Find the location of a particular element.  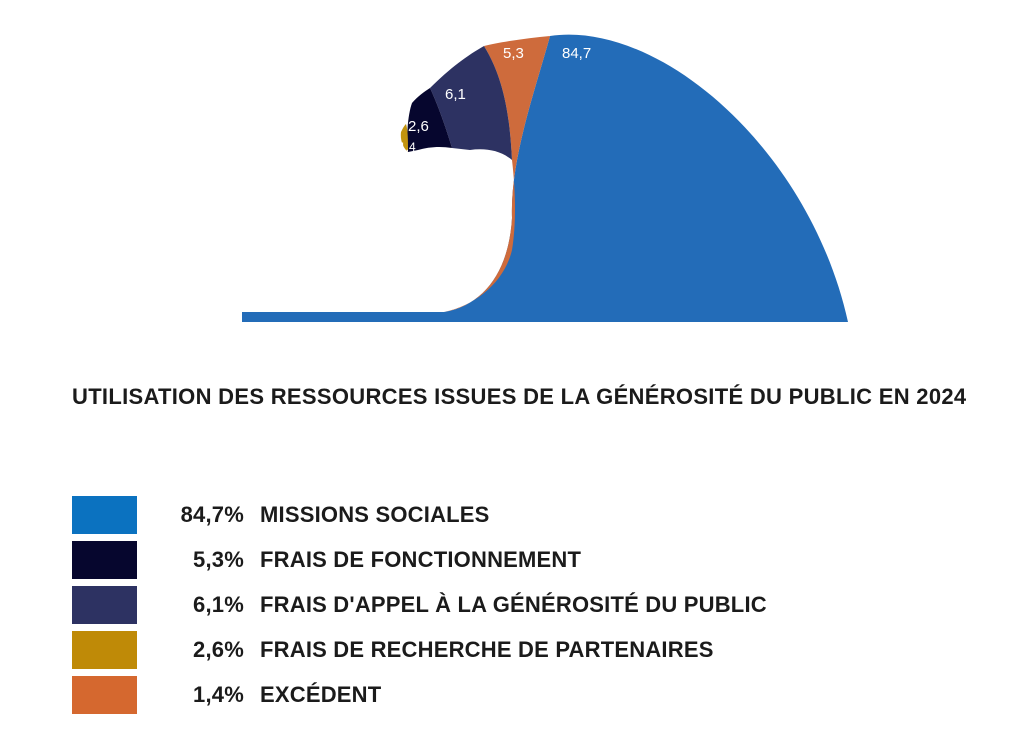

legend-label: FRAIS DE RECHERCHE DE PARTENAIRES is located at coordinates (487, 649).